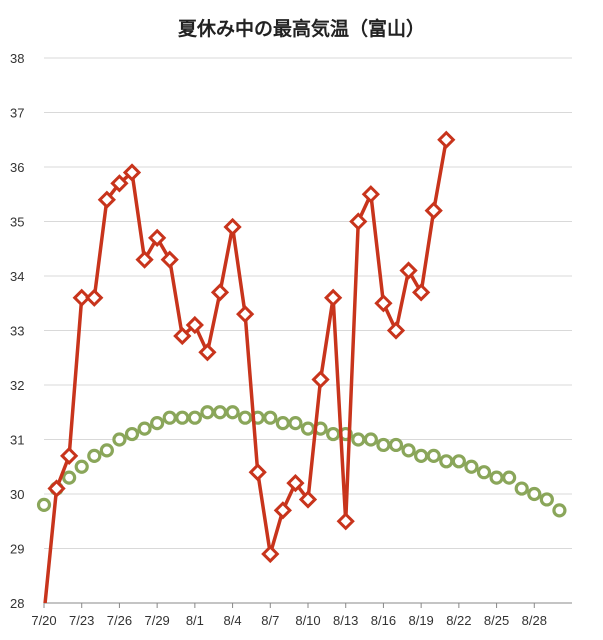 This screenshot has height=640, width=603. Describe the element at coordinates (534, 620) in the screenshot. I see `x-tick-label: 8/28` at that location.